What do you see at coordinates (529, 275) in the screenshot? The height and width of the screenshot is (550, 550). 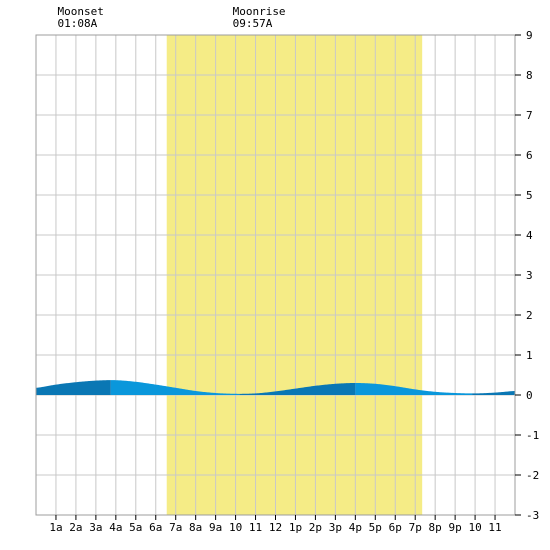 I see `y-tick-label: 3` at bounding box center [529, 275].